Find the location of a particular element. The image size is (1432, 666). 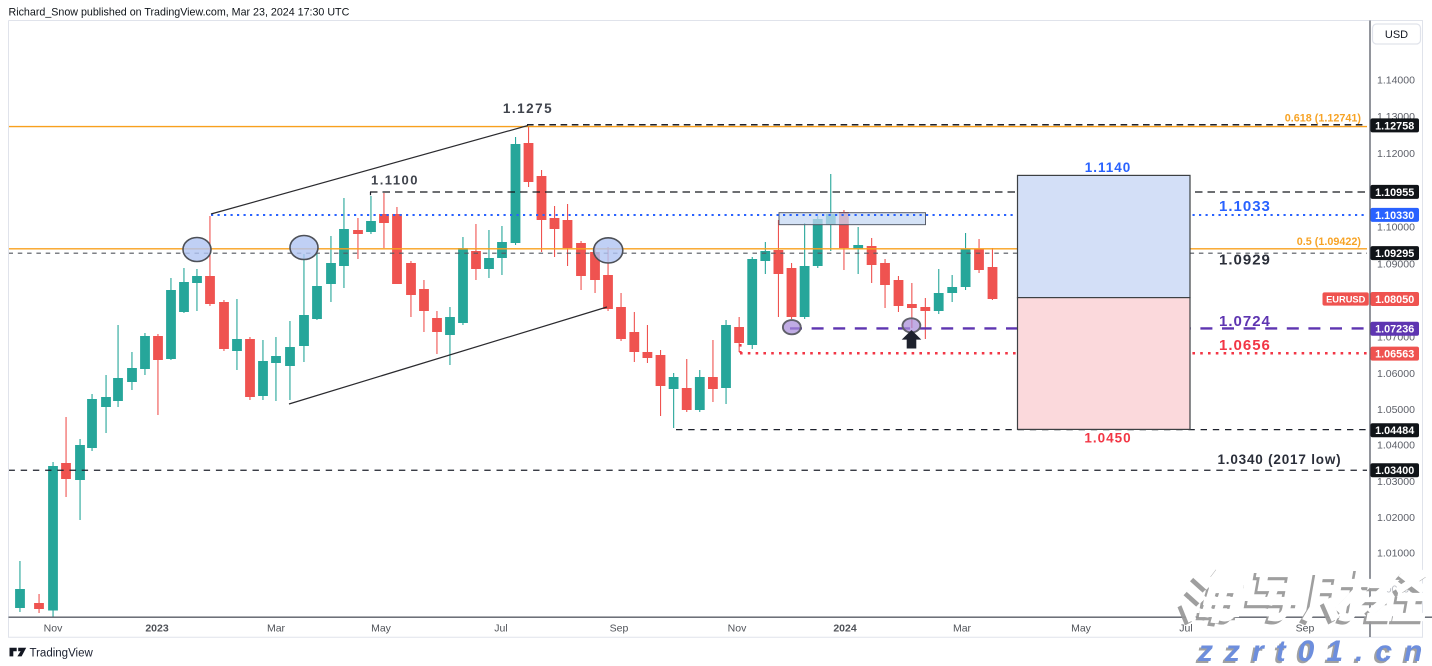

svg-text: USD is located at coordinates (1396, 35).